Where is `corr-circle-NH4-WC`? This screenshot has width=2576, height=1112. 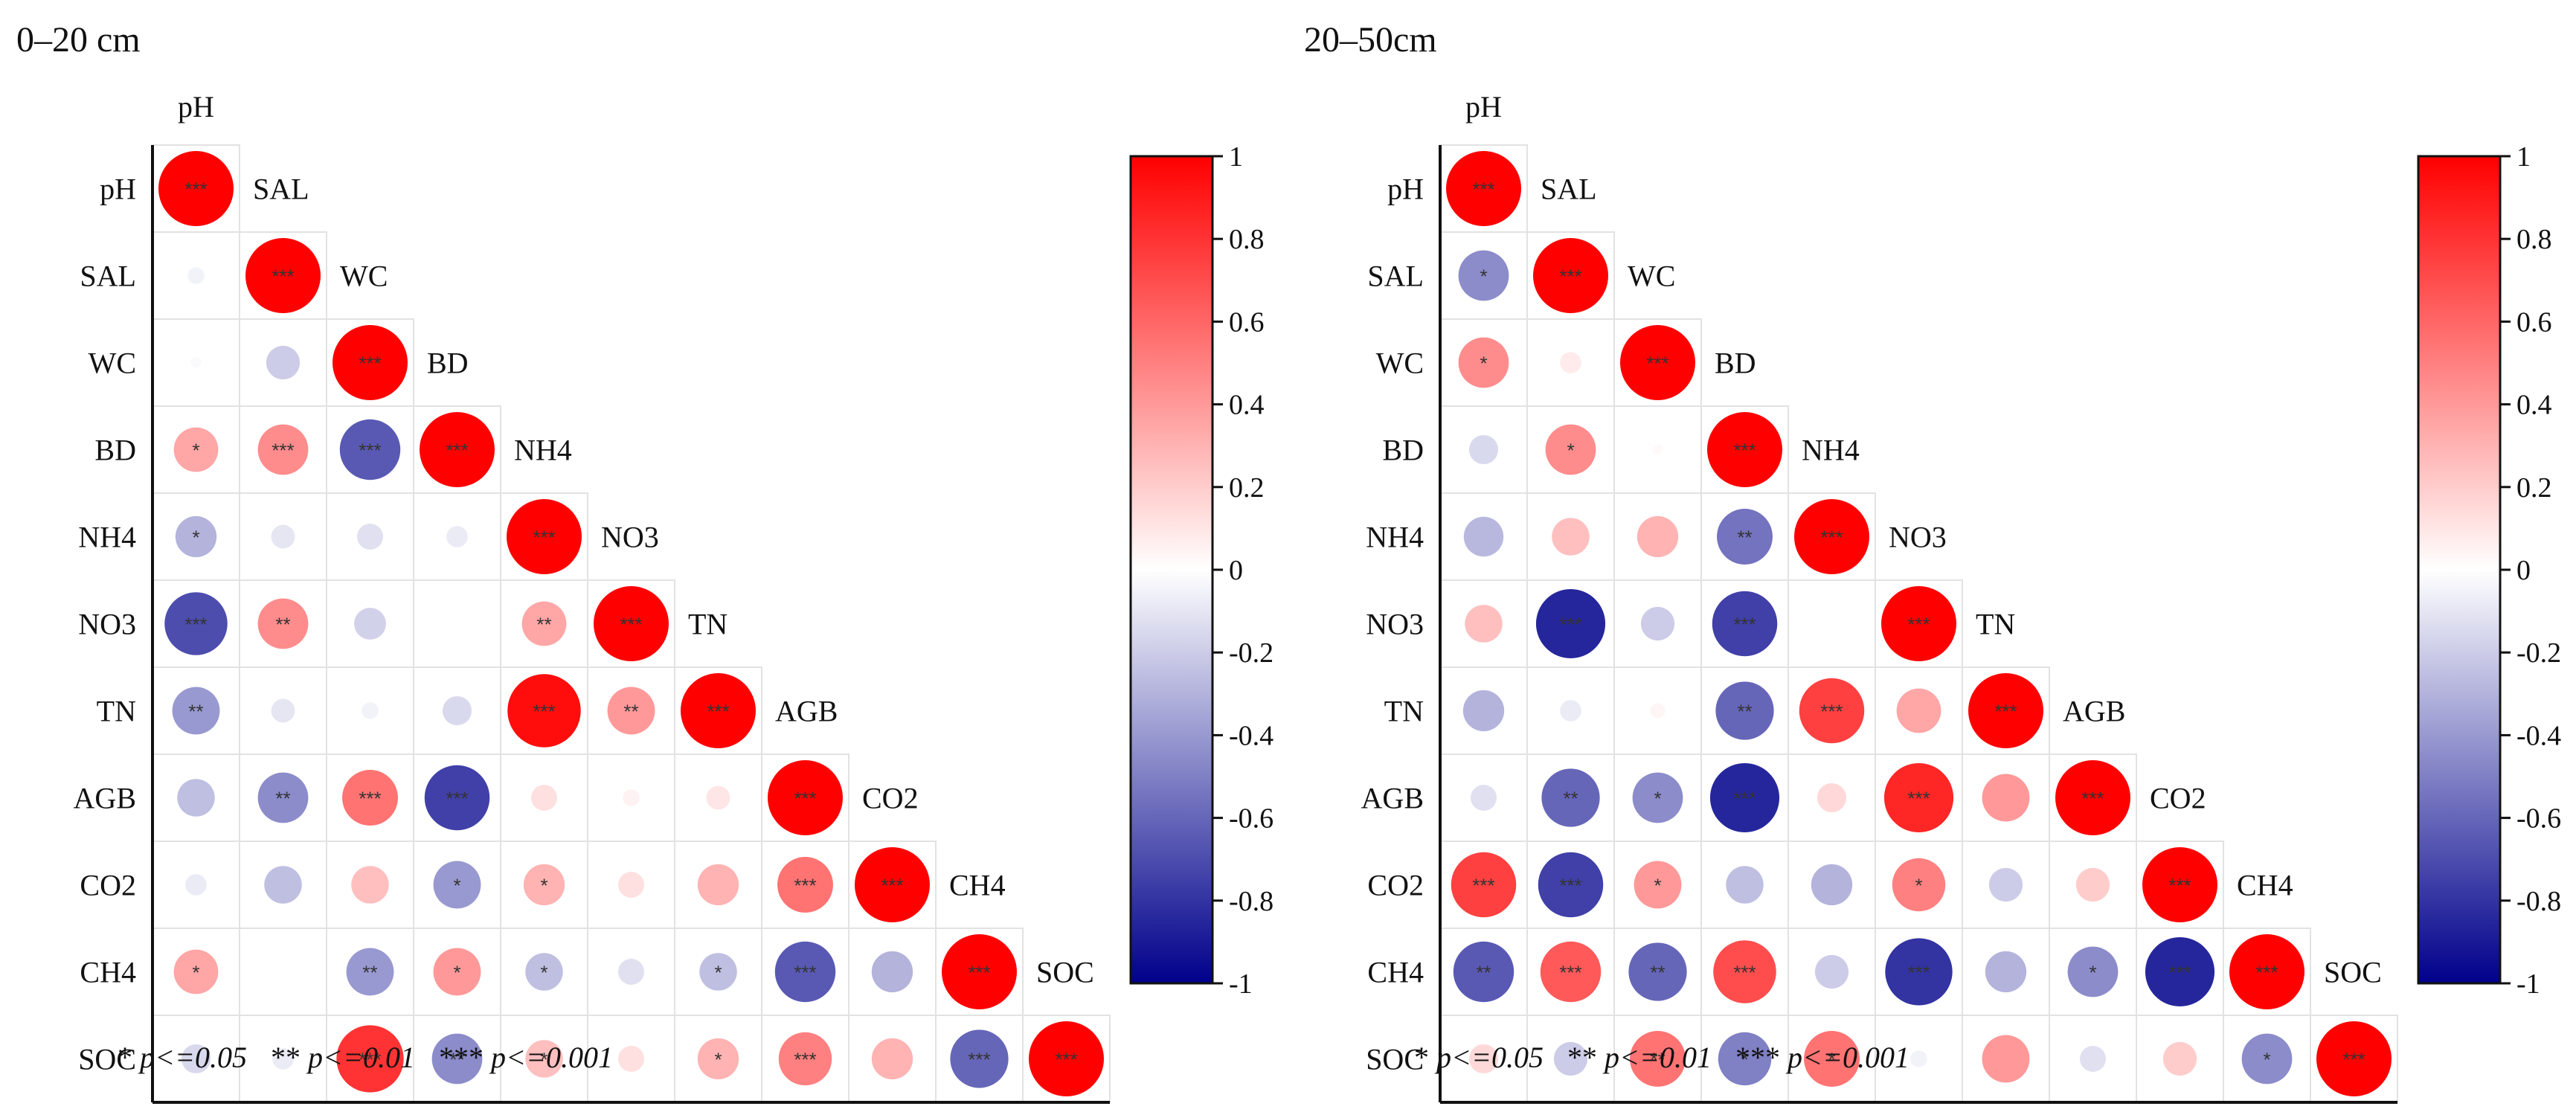
corr-circle-NH4-WC is located at coordinates (1658, 536).